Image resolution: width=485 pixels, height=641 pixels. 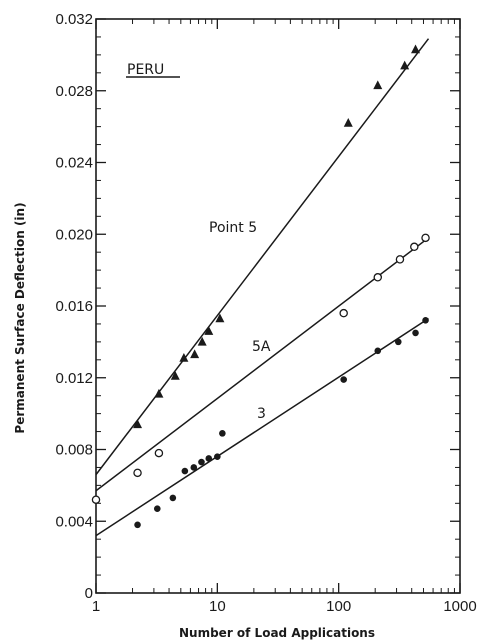 I want to click on y-tick-label: 0.024, so click(x=74, y=163).